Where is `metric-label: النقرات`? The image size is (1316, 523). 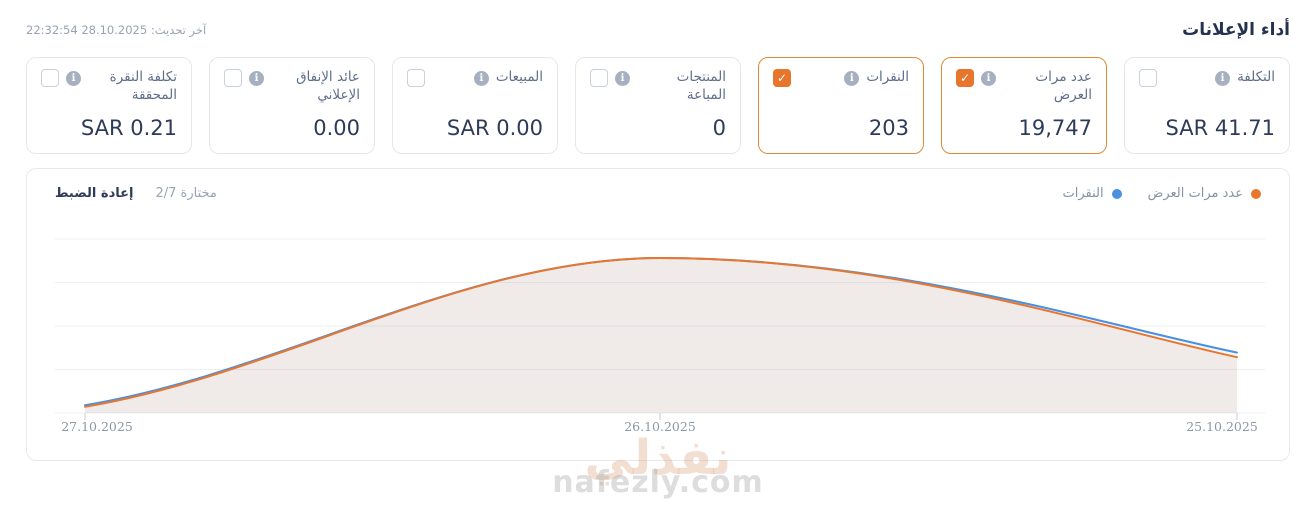 metric-label: النقرات is located at coordinates (887, 77).